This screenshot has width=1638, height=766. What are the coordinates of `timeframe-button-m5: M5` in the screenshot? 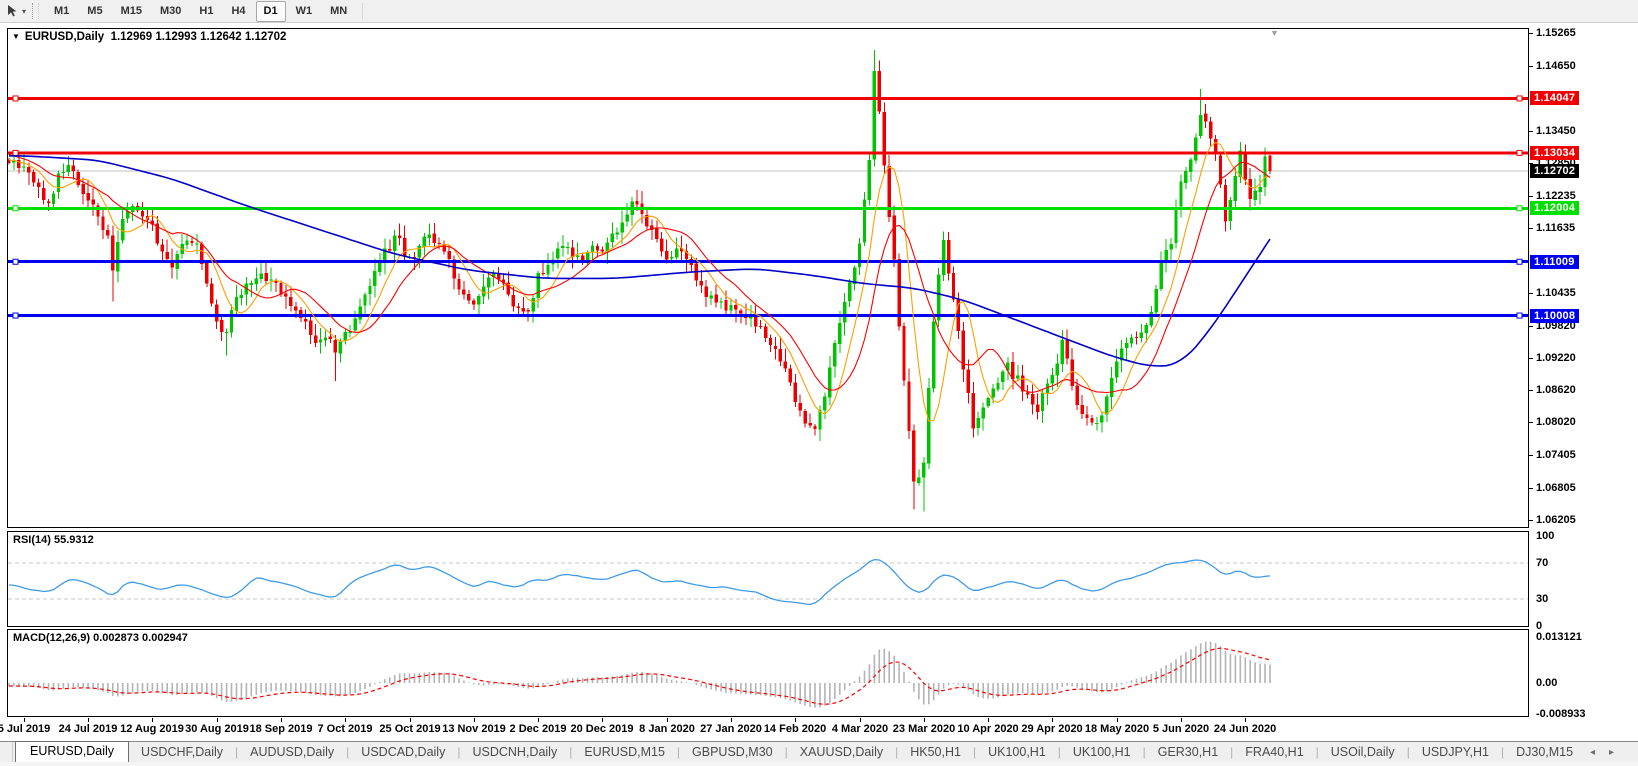 It's located at (95, 11).